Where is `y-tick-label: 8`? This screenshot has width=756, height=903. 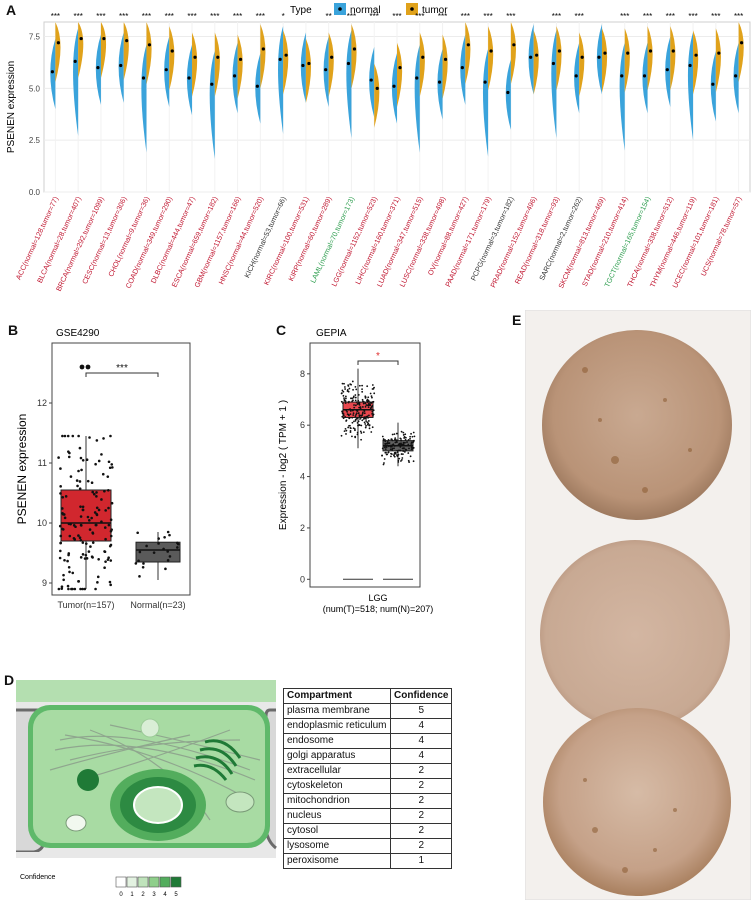 y-tick-label: 8 is located at coordinates (302, 374).